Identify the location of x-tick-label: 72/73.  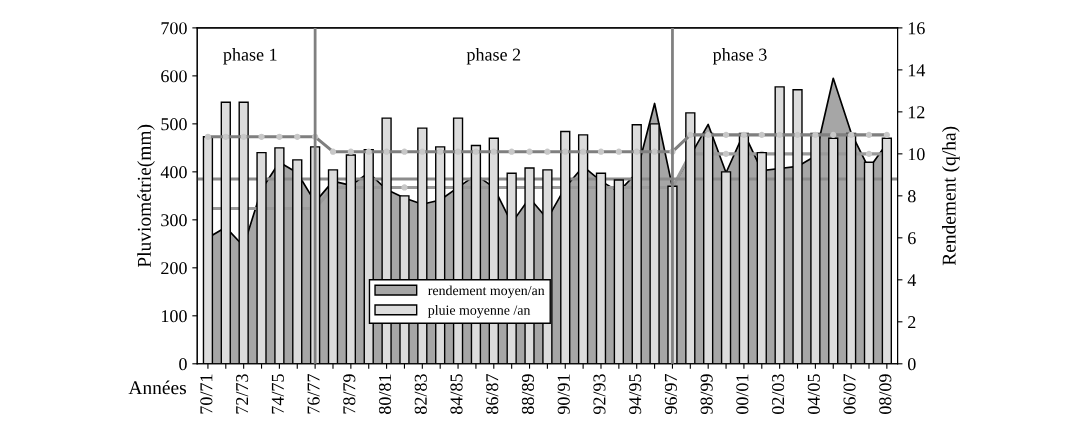
(242, 394).